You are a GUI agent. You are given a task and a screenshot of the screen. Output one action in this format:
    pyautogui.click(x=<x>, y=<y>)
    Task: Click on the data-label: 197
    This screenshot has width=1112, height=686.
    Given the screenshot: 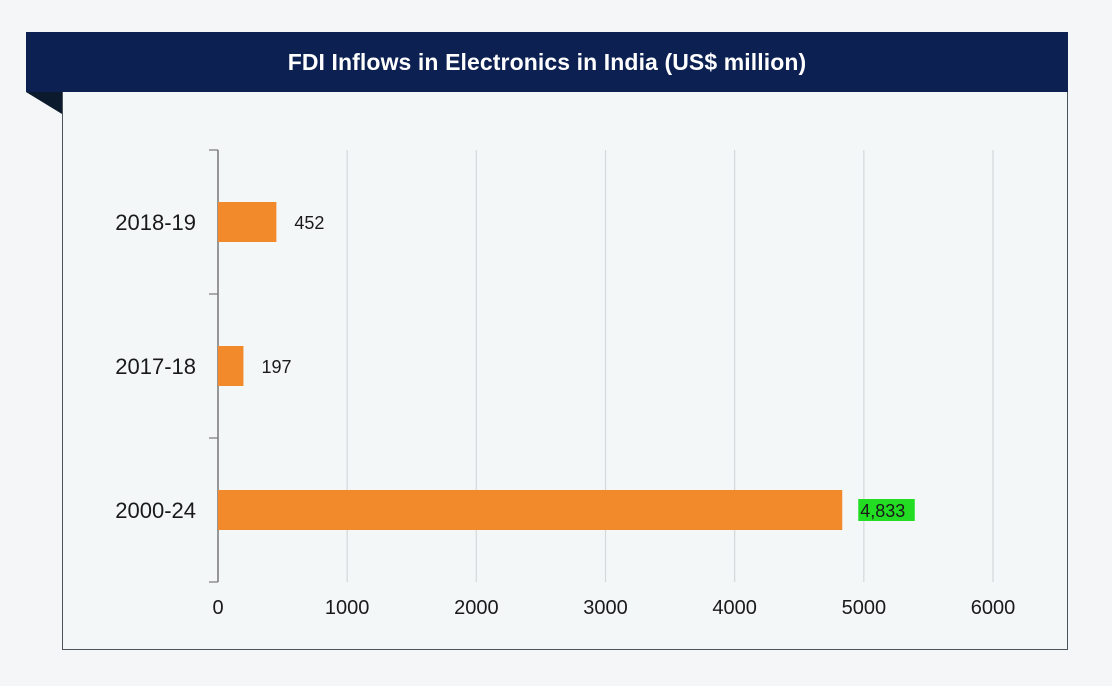 What is the action you would take?
    pyautogui.click(x=276, y=367)
    